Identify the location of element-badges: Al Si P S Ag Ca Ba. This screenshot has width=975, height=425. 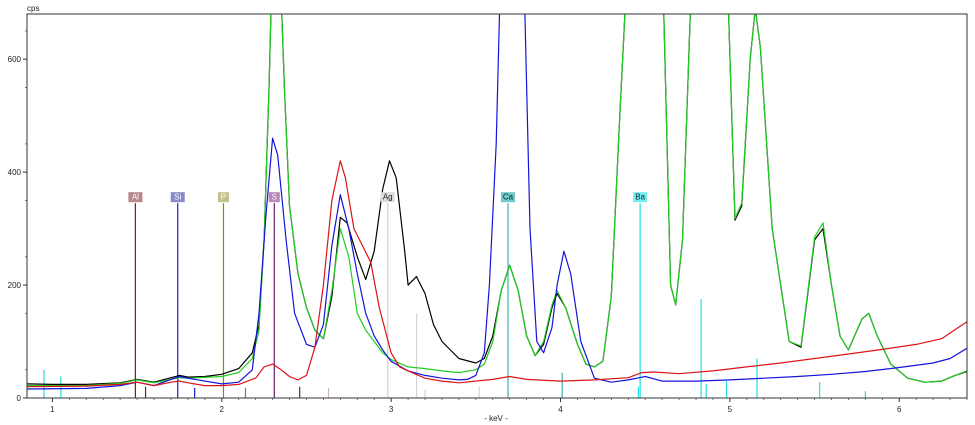
(388, 197).